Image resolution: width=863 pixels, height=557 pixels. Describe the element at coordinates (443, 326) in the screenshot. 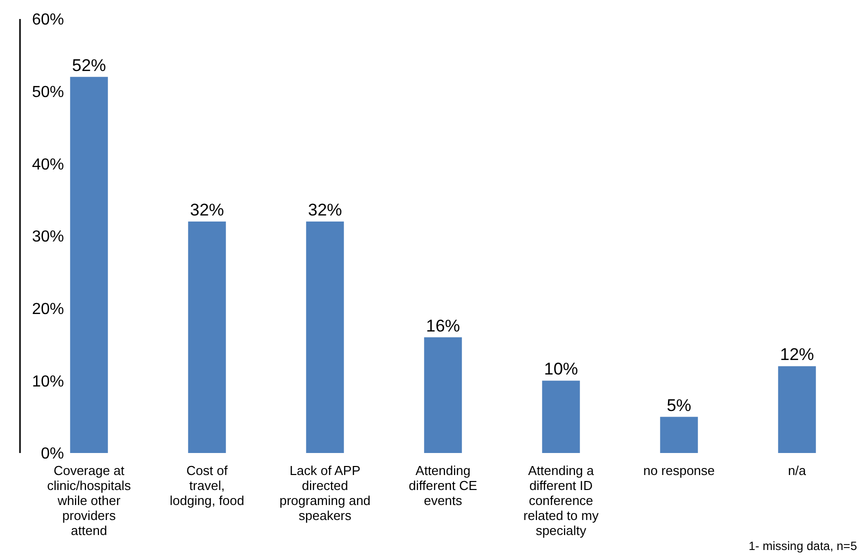

I see `data-label: 16%` at that location.